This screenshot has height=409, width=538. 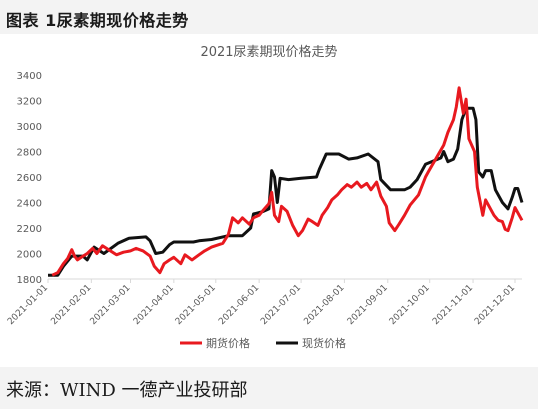 I want to click on y-tick-label: 1800, so click(x=29, y=280).